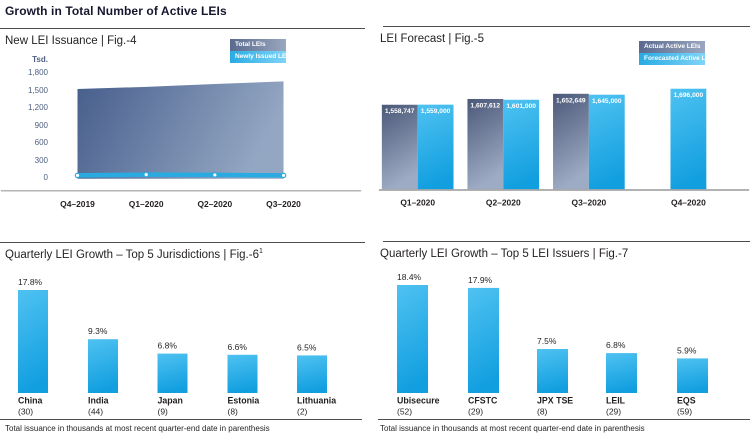 The height and width of the screenshot is (446, 750). What do you see at coordinates (316, 401) in the screenshot?
I see `category-label: Lithuania` at bounding box center [316, 401].